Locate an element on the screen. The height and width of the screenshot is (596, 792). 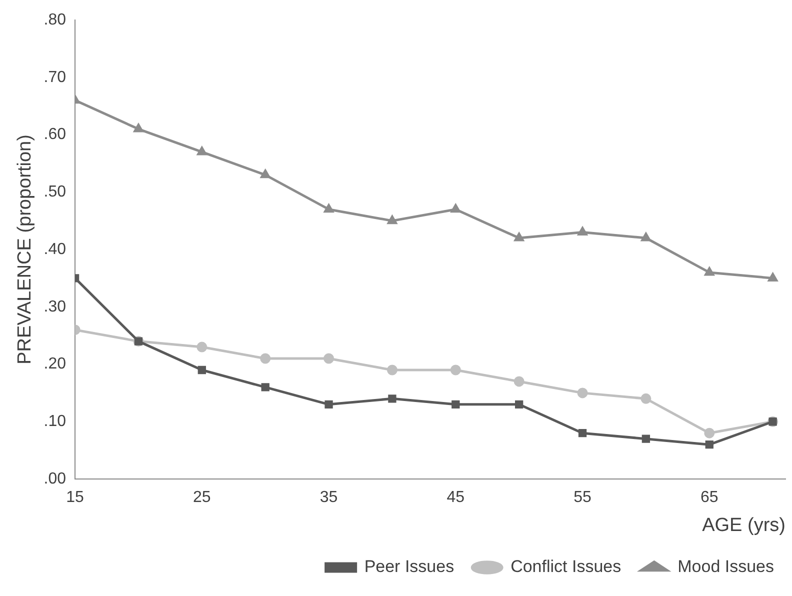
y-tick-label: .20 is located at coordinates (55, 364).